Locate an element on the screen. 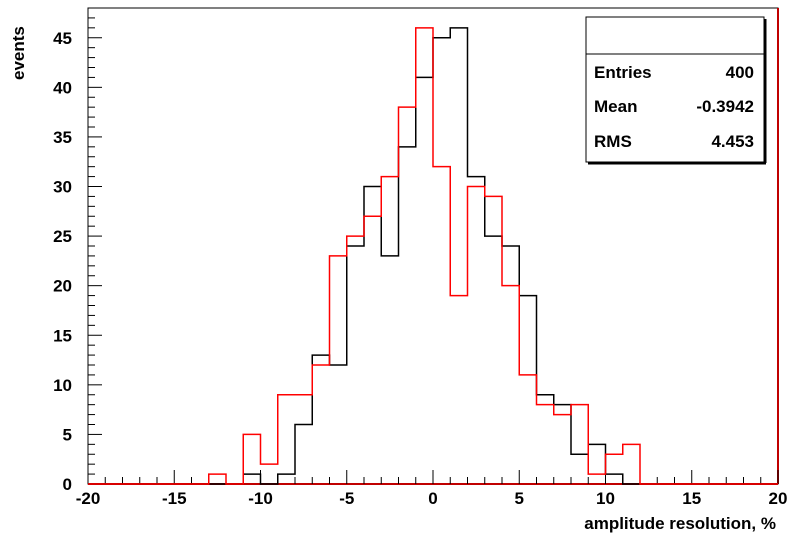 Image resolution: width=800 pixels, height=538 pixels. y-axis-ticks is located at coordinates (95, 246).